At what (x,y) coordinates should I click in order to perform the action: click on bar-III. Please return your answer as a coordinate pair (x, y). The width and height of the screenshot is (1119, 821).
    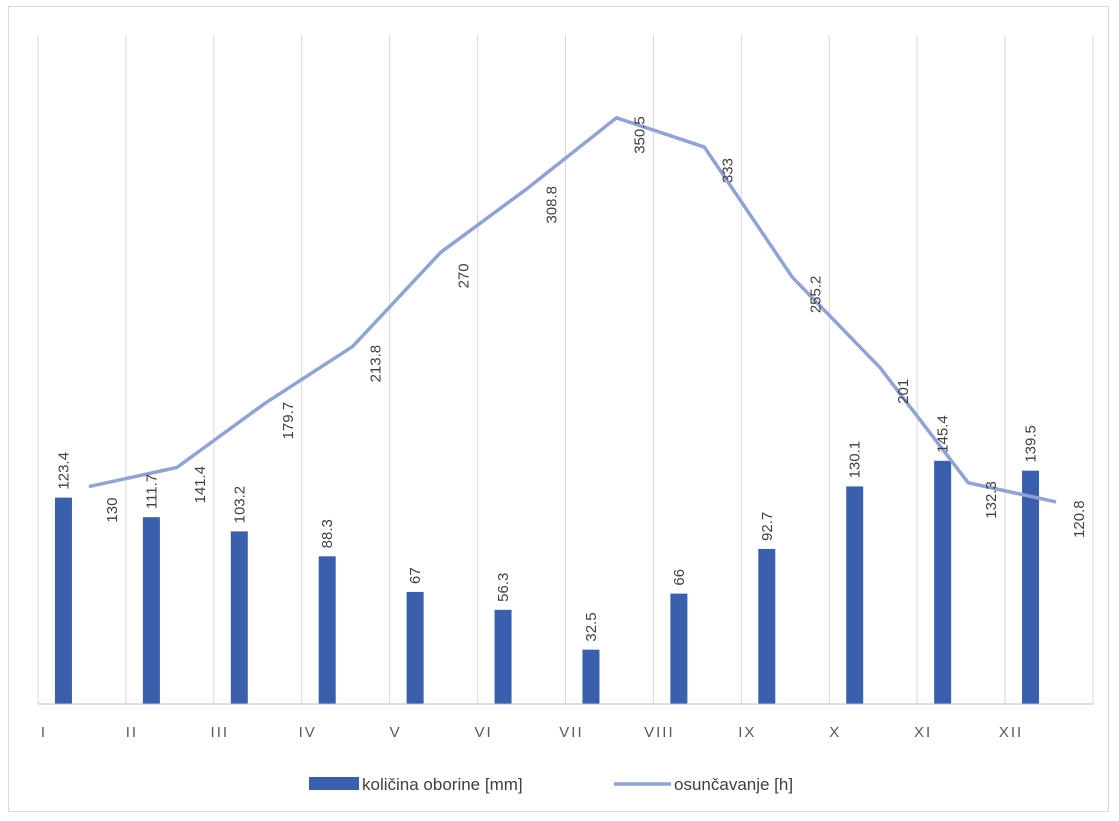
    Looking at the image, I should click on (239, 617).